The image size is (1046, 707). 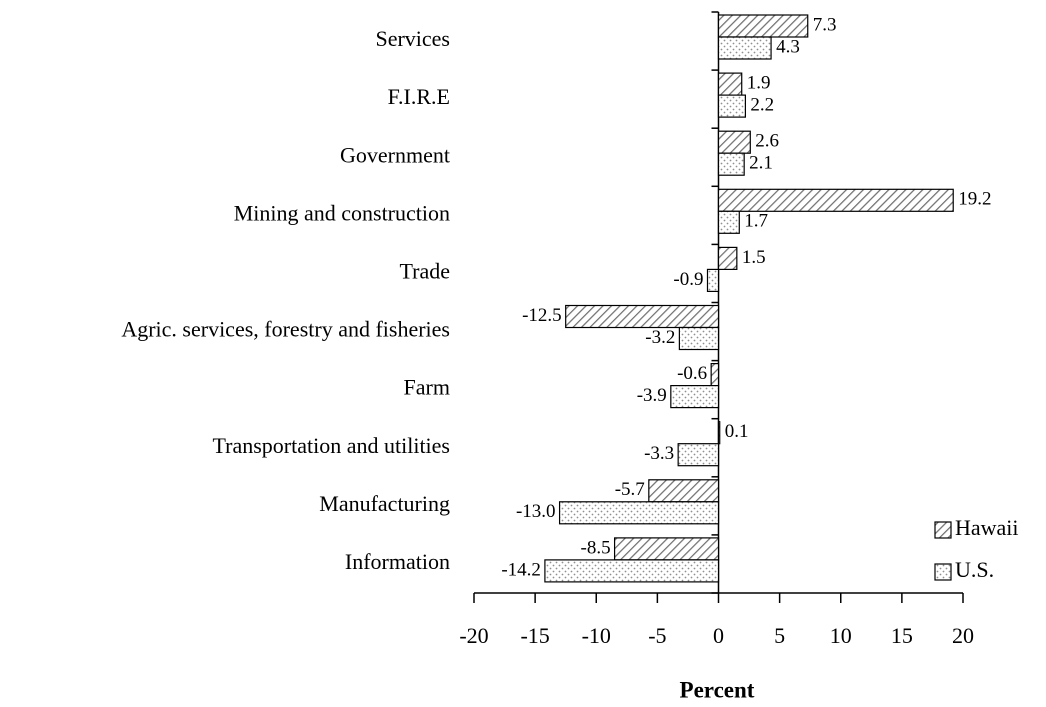 I want to click on category-label: Manufacturing, so click(x=384, y=503).